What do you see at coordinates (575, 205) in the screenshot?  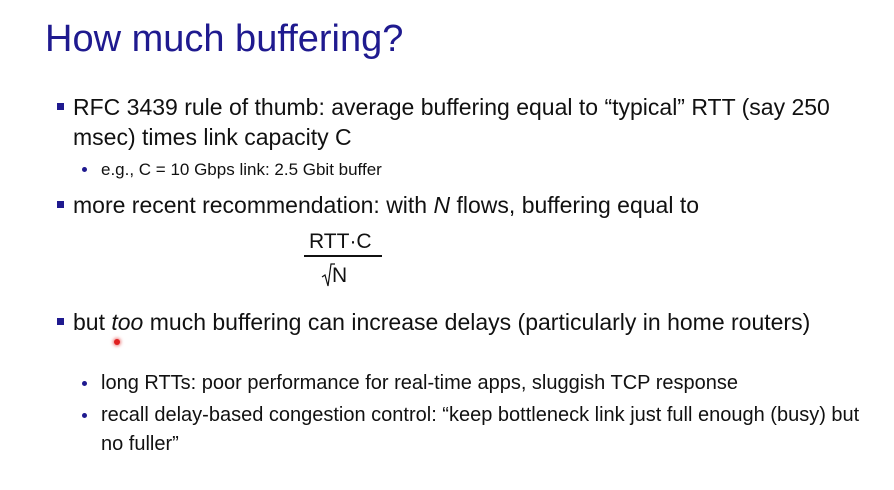 I see `bullet-text-part: flows, buffering equal to` at bounding box center [575, 205].